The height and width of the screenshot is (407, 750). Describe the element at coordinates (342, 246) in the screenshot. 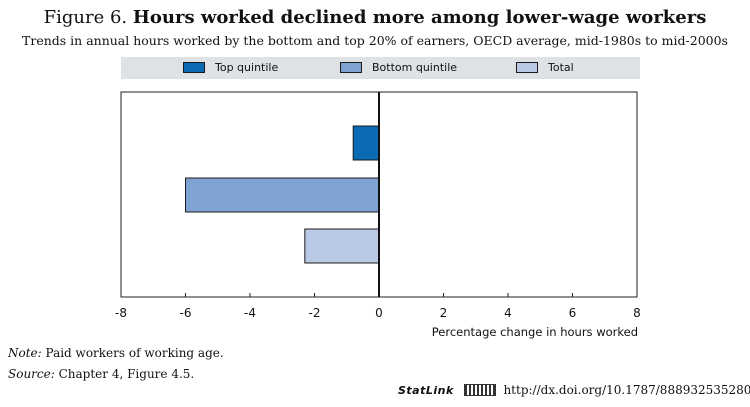

I see `bar-total` at that location.